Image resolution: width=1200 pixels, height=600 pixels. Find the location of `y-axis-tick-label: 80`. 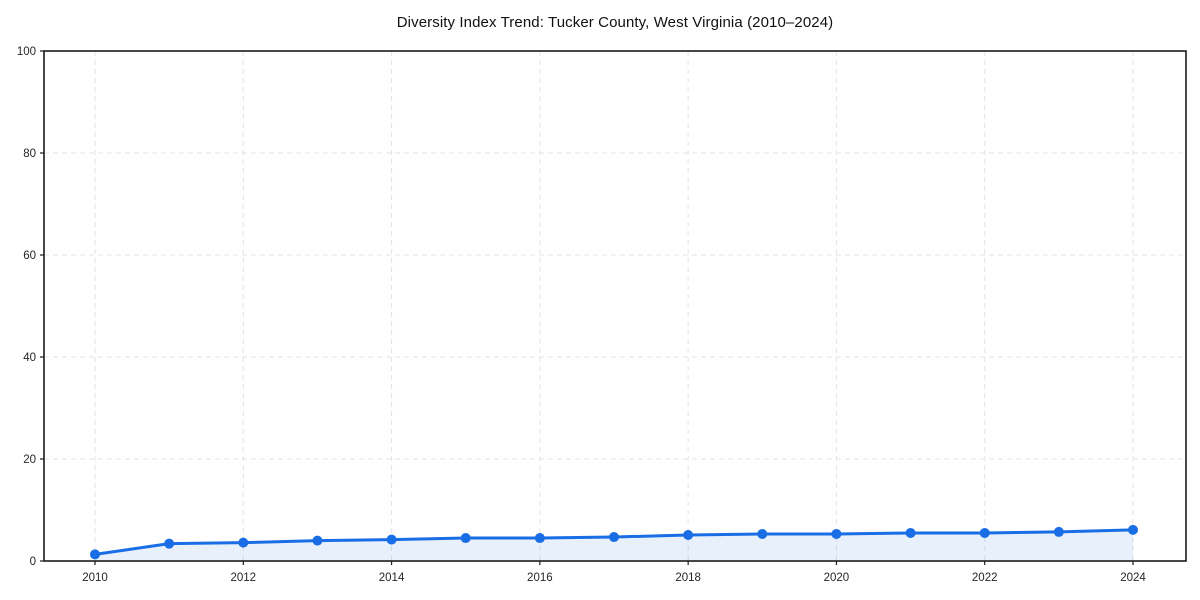

y-axis-tick-label: 80 is located at coordinates (29, 154).